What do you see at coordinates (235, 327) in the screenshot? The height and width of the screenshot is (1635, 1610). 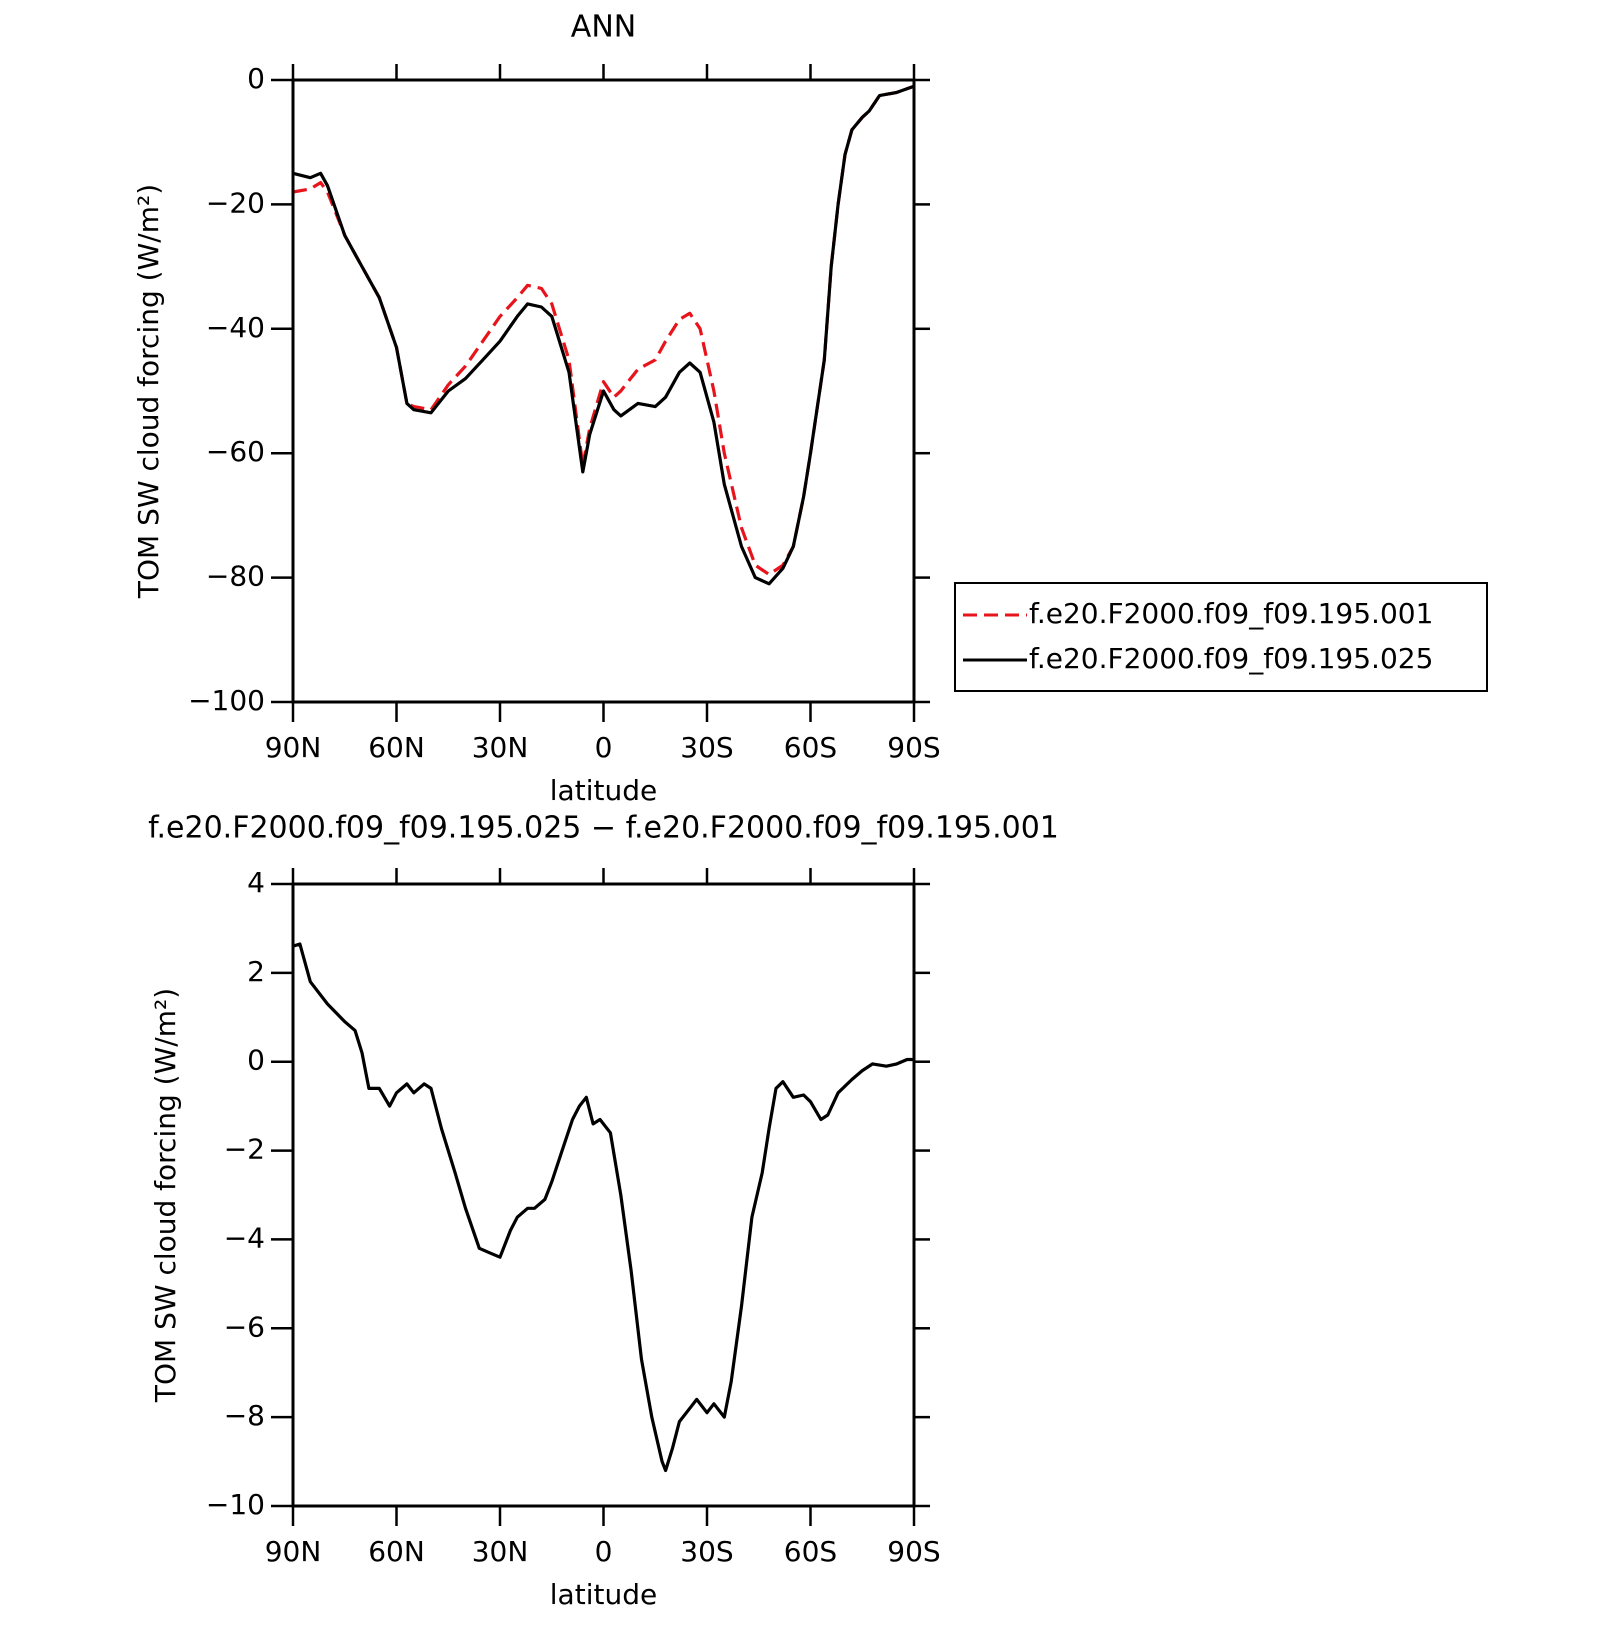 I see `y-tick-label: −40` at bounding box center [235, 327].